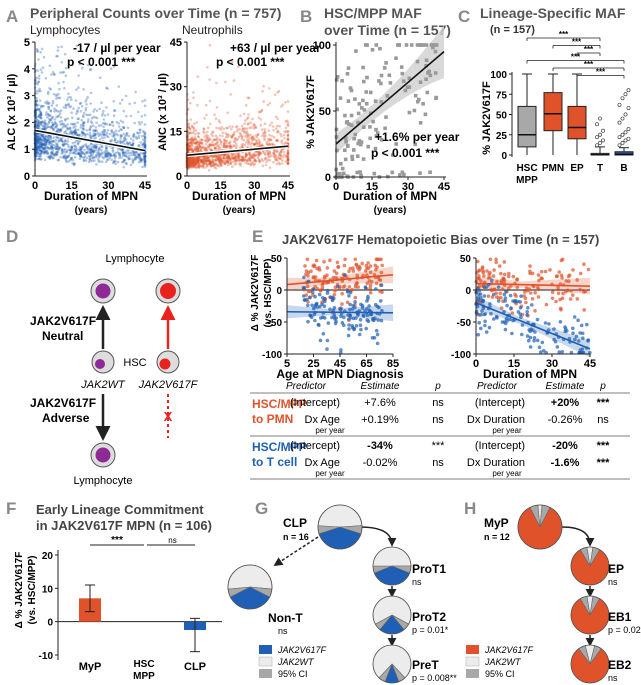  Describe the element at coordinates (27, 123) in the screenshot. I see `y-tick-label: 2` at that location.